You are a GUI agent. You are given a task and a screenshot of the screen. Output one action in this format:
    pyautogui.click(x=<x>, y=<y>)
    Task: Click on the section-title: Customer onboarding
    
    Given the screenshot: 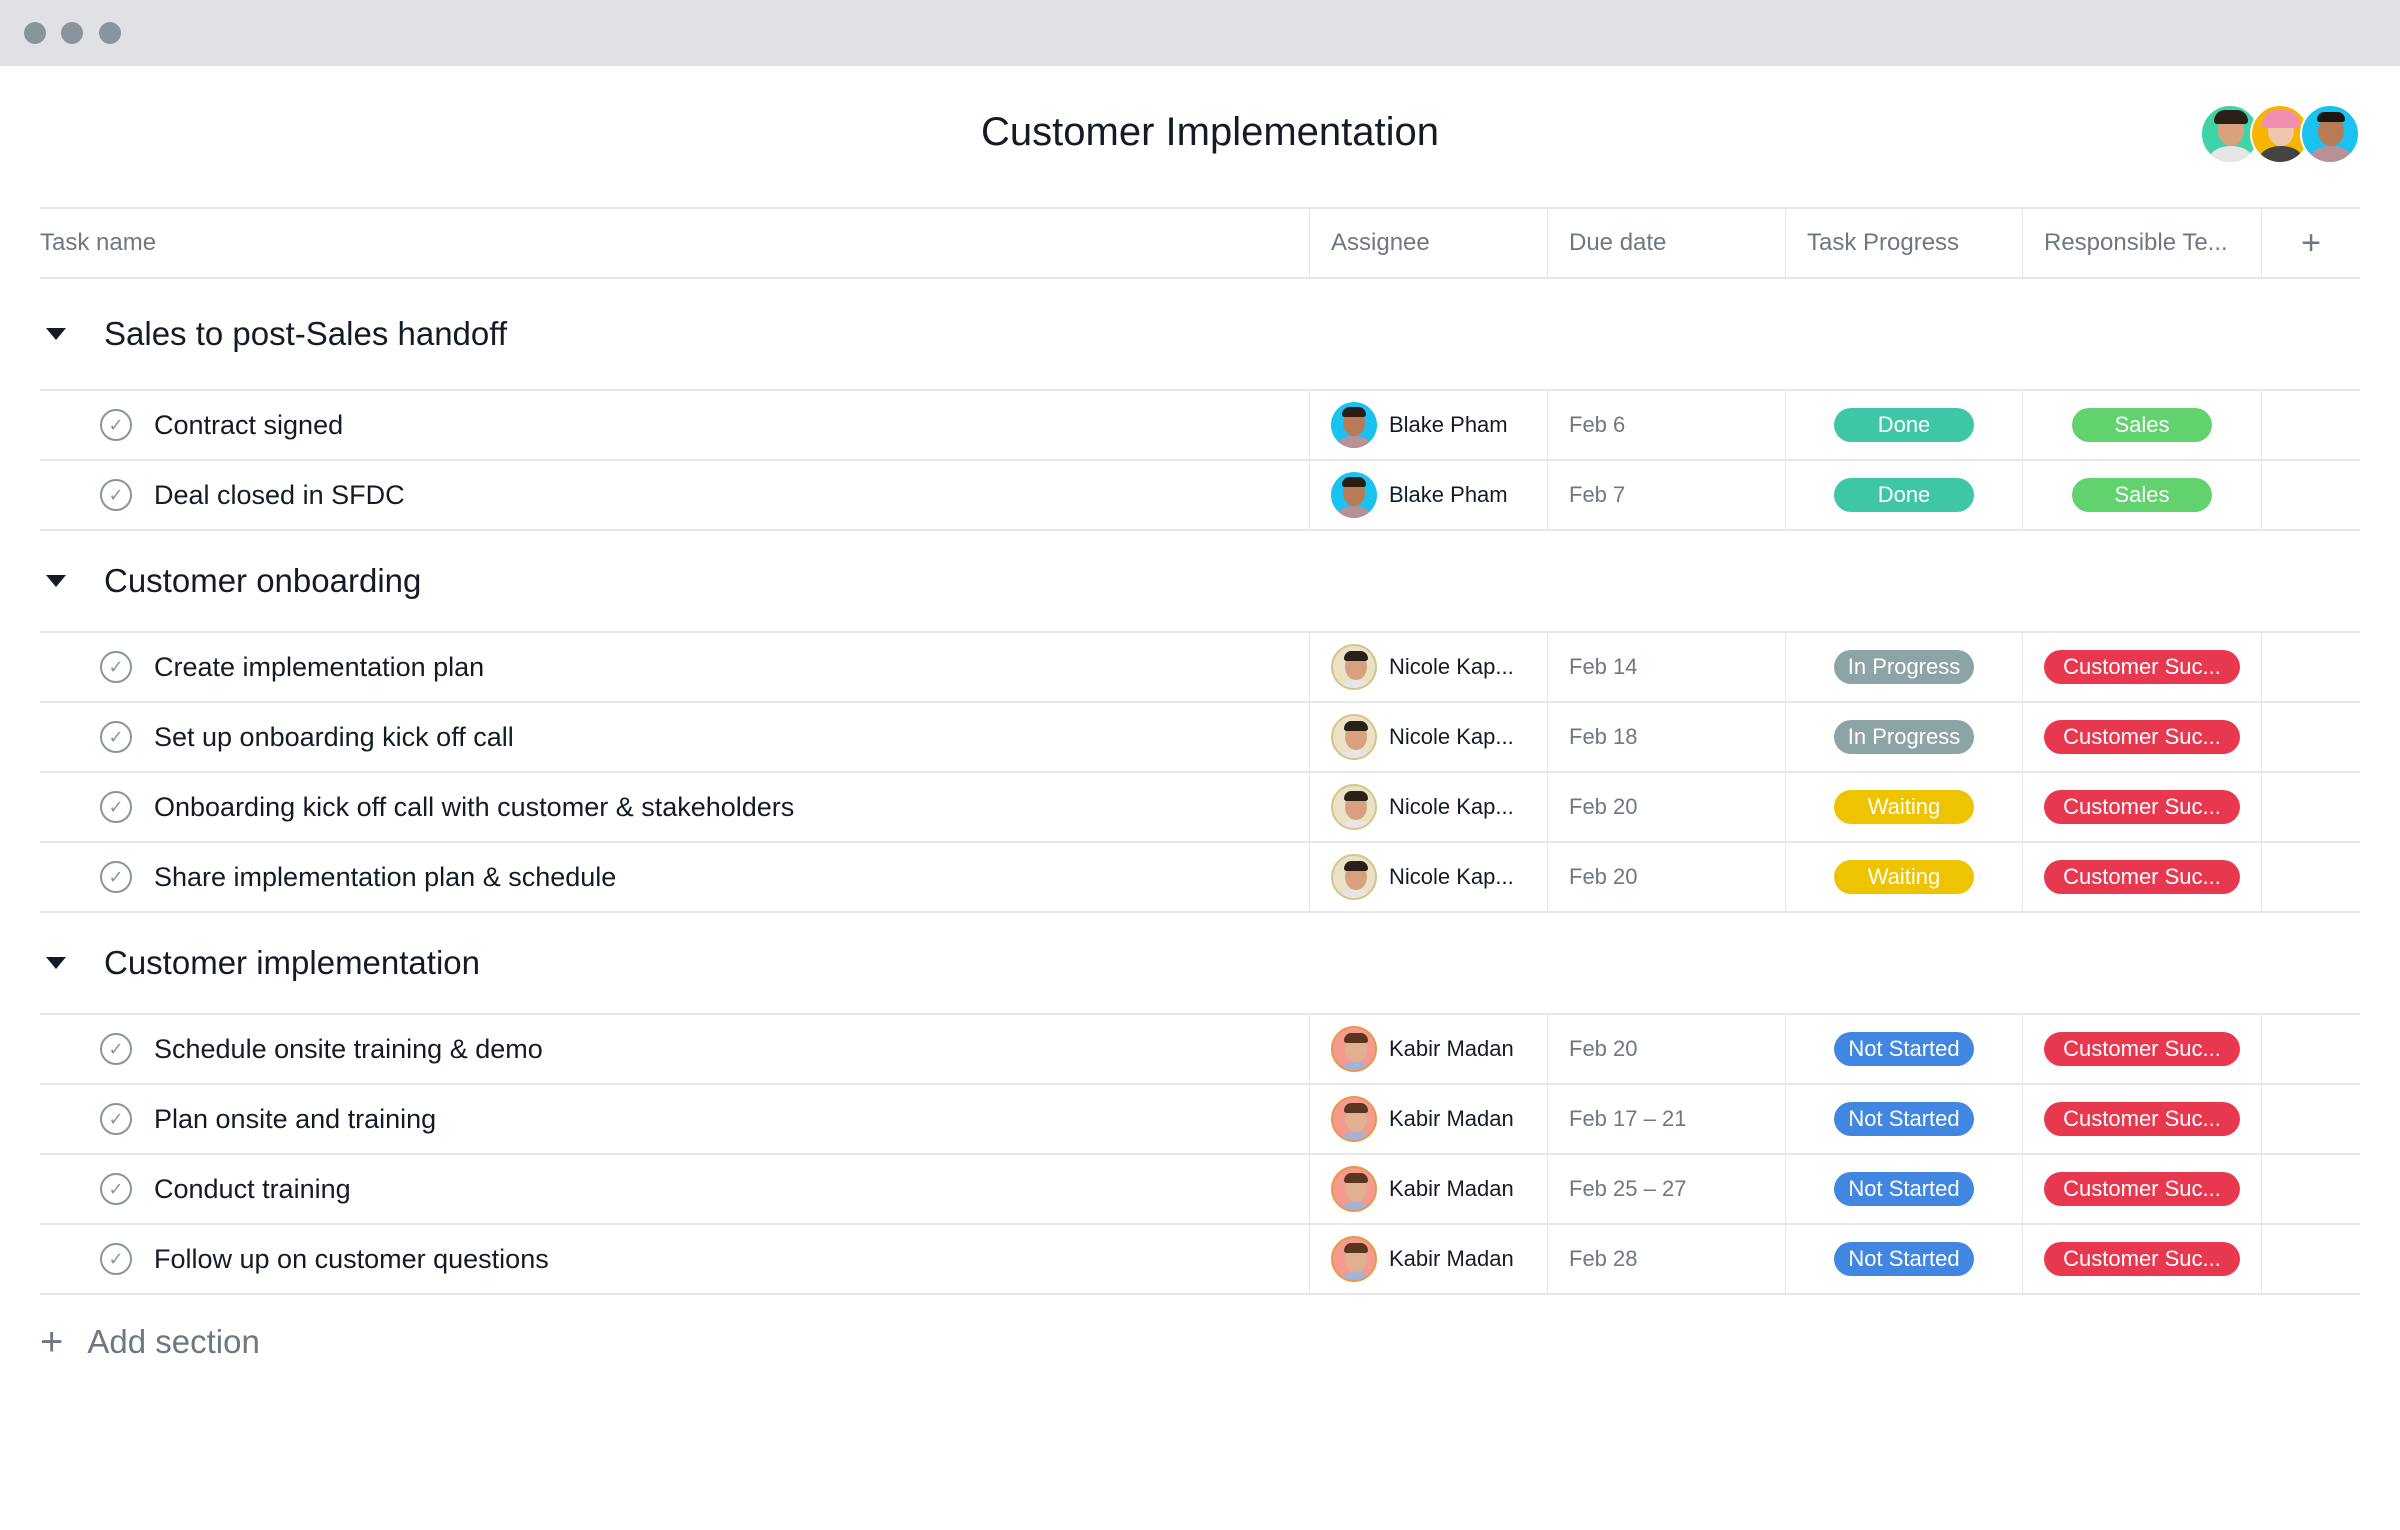 What is the action you would take?
    pyautogui.click(x=263, y=580)
    